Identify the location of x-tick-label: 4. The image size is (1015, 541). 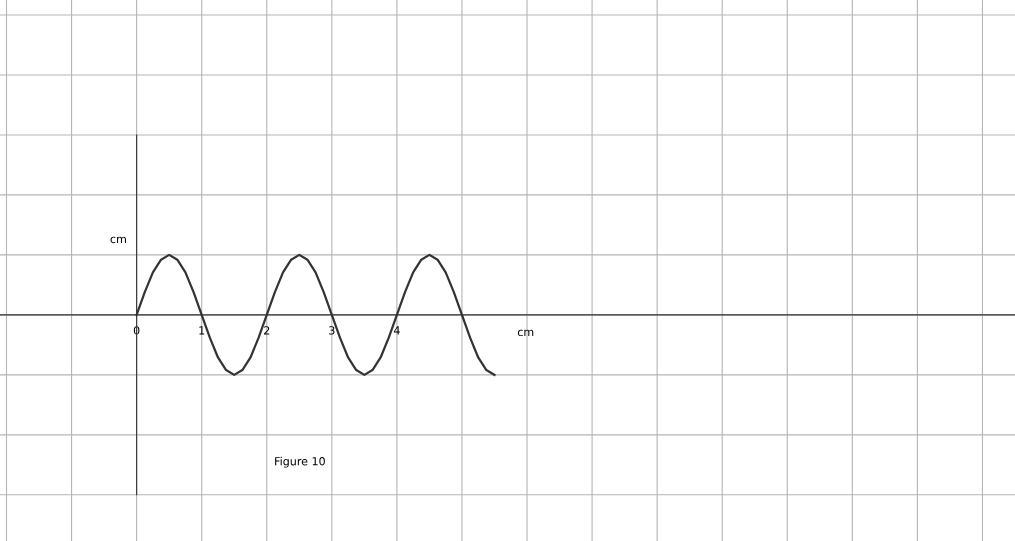
(396, 330).